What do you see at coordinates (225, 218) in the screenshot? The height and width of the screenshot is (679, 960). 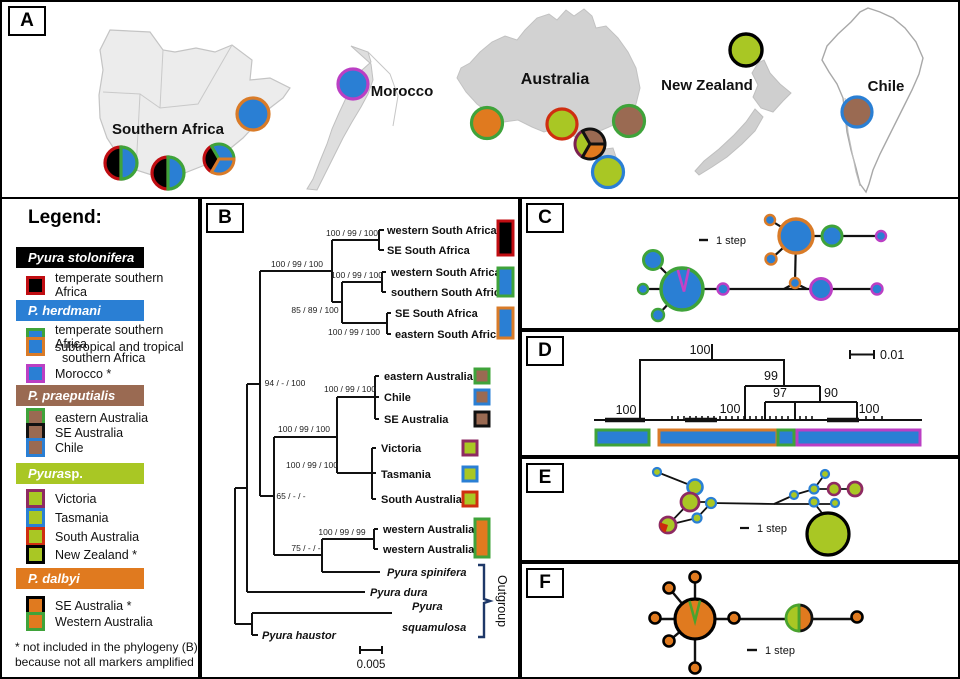 I see `panel-b-label: B` at bounding box center [225, 218].